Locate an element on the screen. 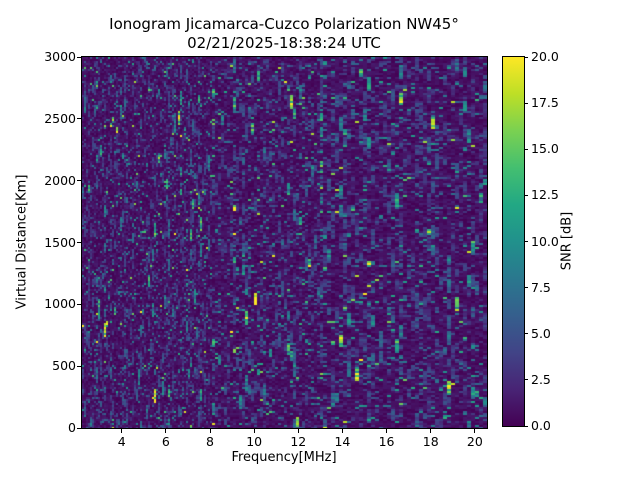 The height and width of the screenshot is (480, 640). x-axis-label: Frequency[MHz] is located at coordinates (284, 457).